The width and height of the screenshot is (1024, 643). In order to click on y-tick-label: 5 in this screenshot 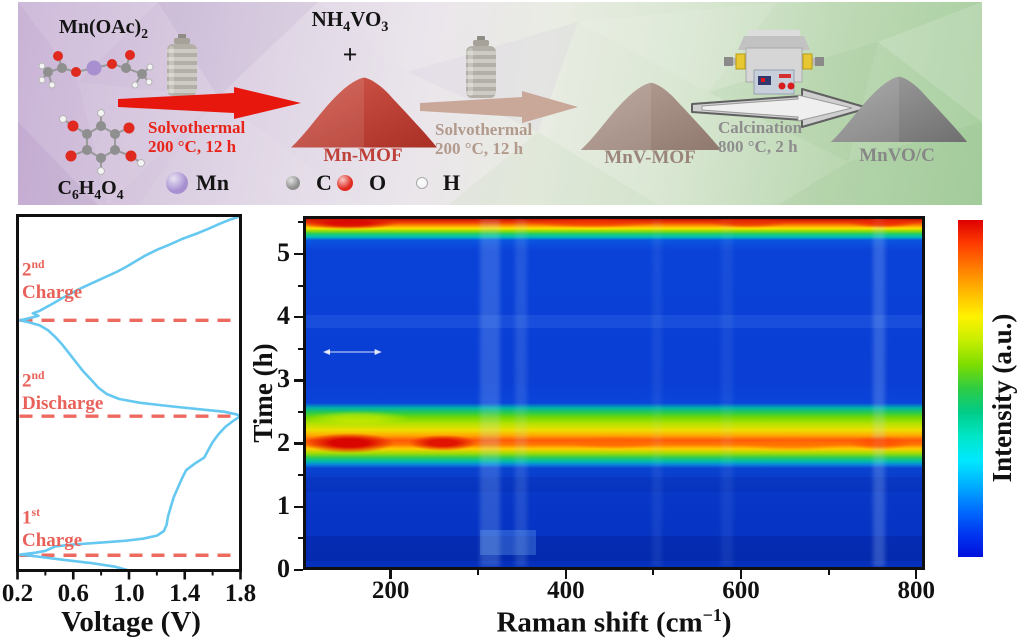, I will do `click(283, 252)`.